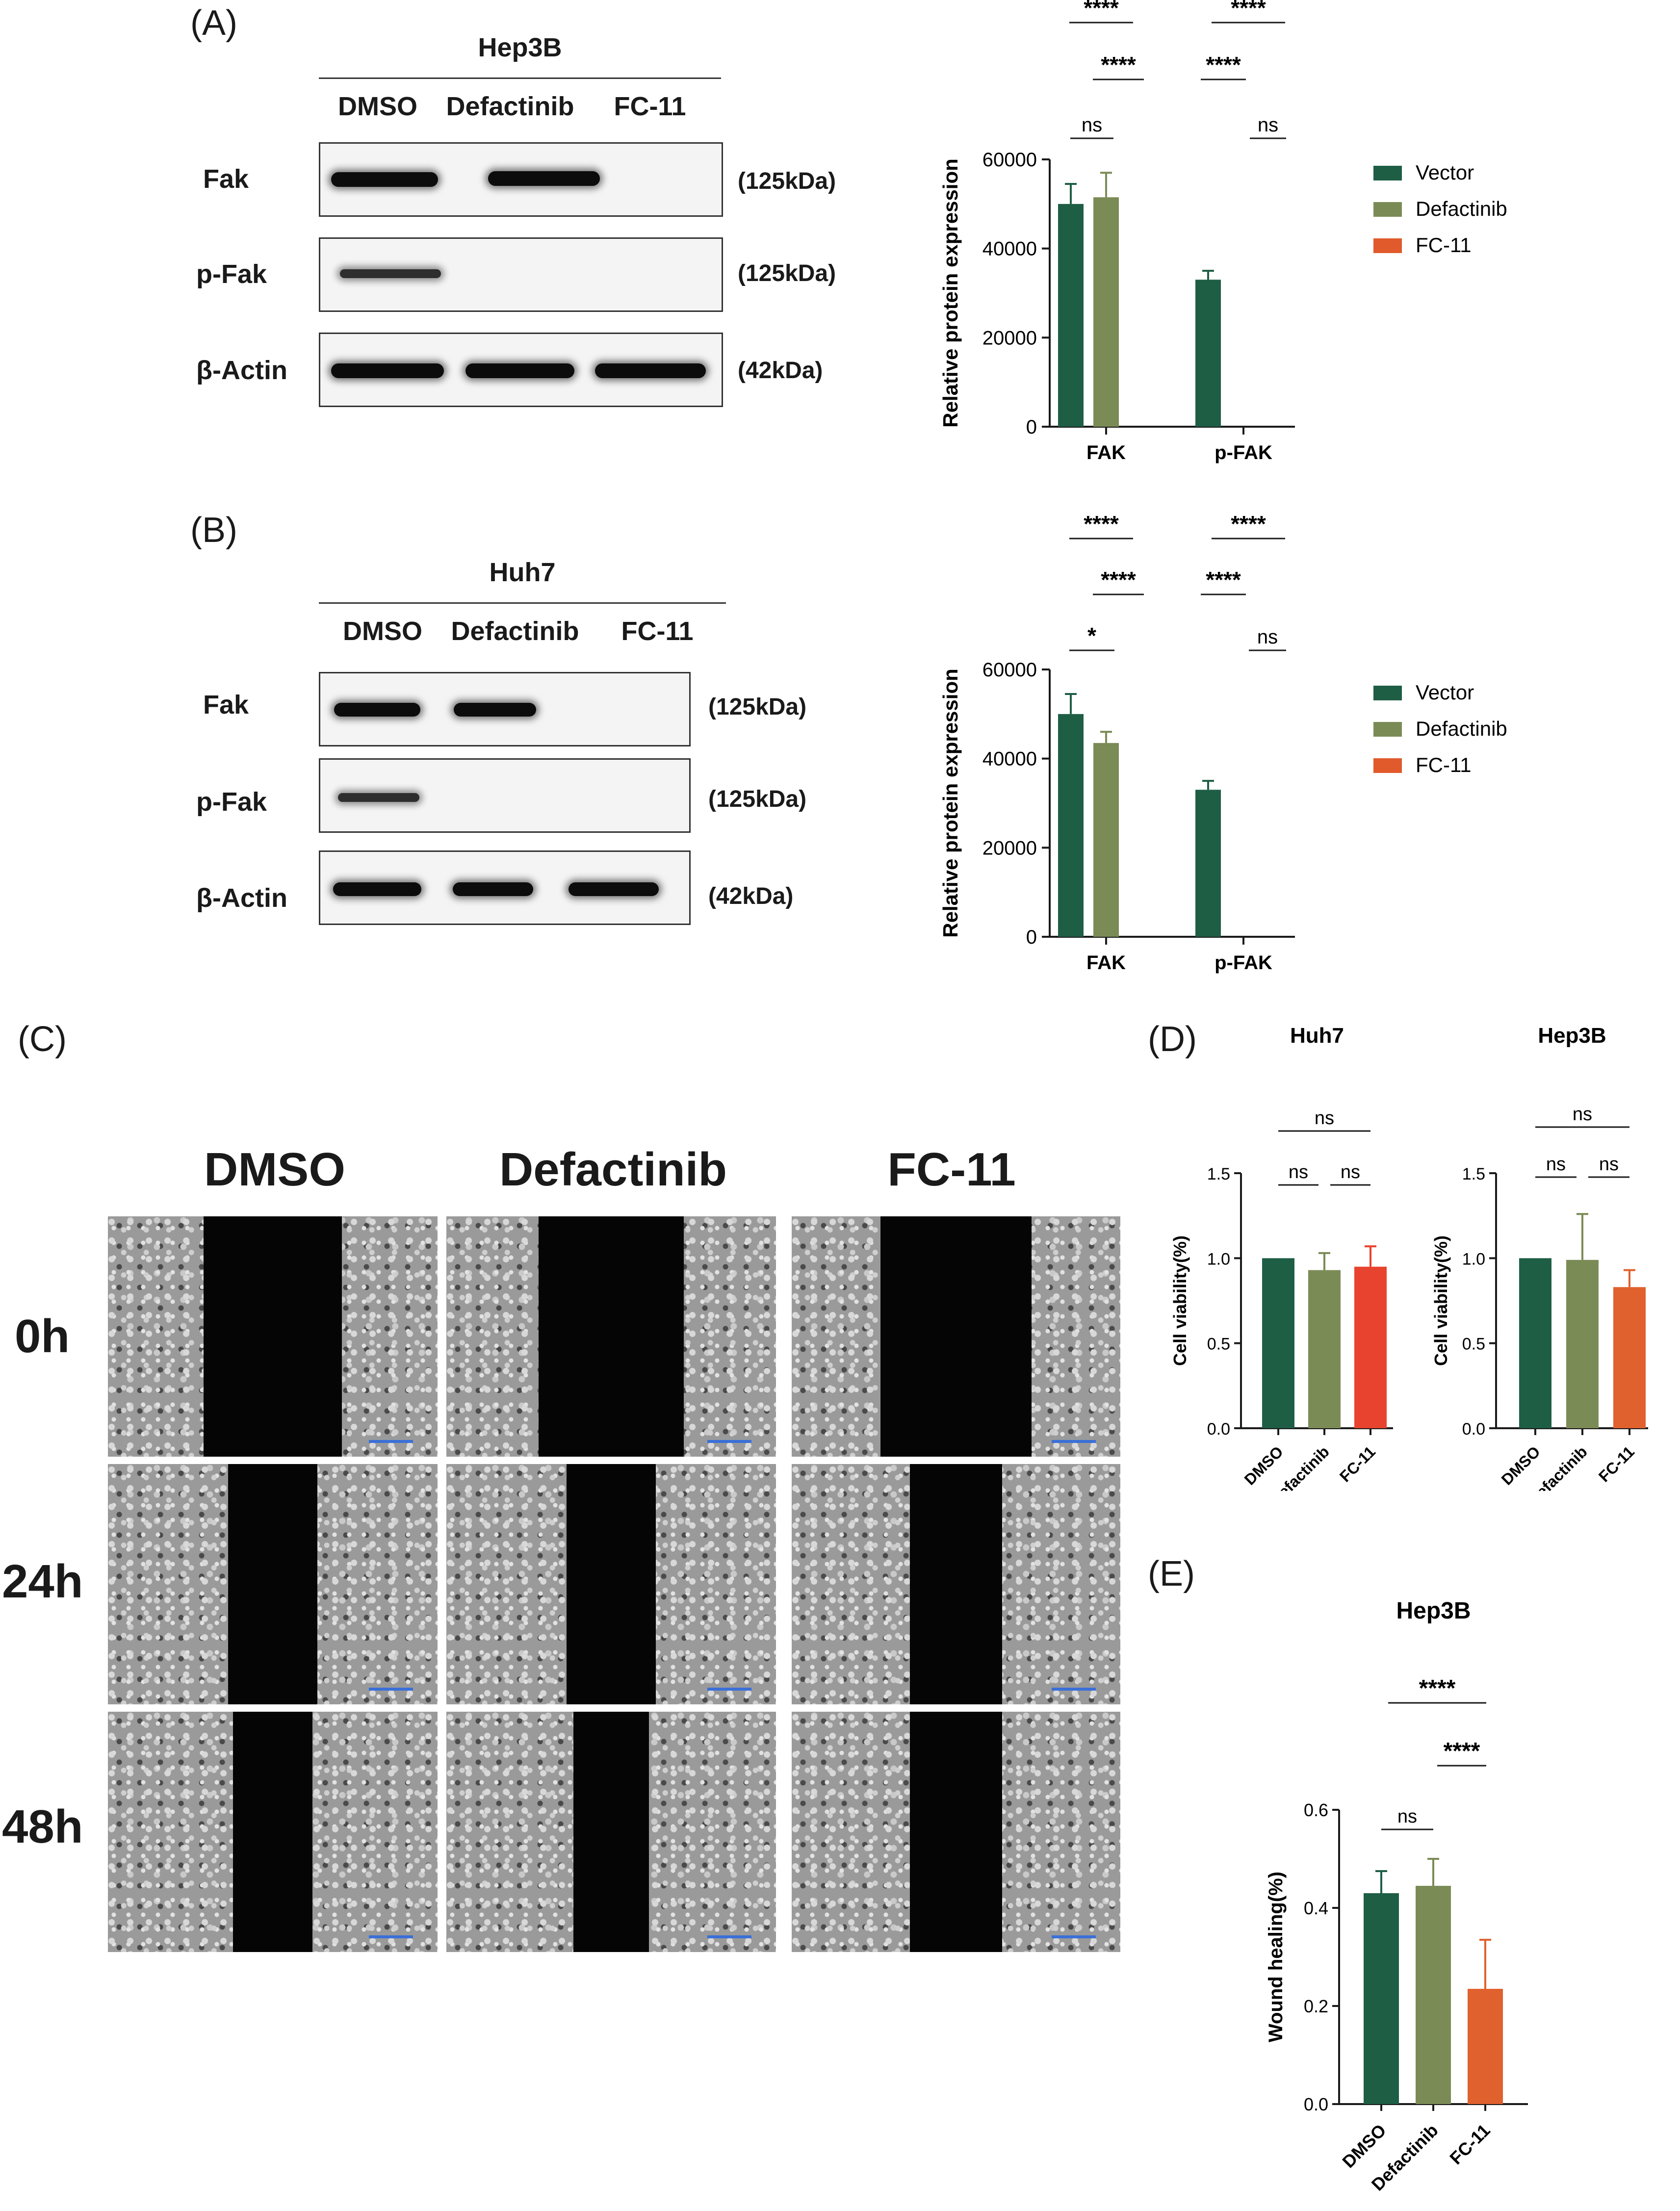  What do you see at coordinates (1462, 209) in the screenshot?
I see `legend-label-defactinib: Defactinib` at bounding box center [1462, 209].